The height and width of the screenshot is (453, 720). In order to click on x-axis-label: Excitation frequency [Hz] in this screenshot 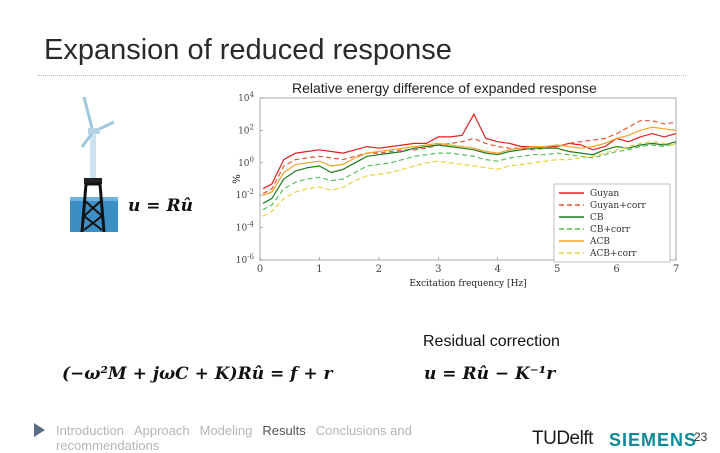, I will do `click(467, 284)`.